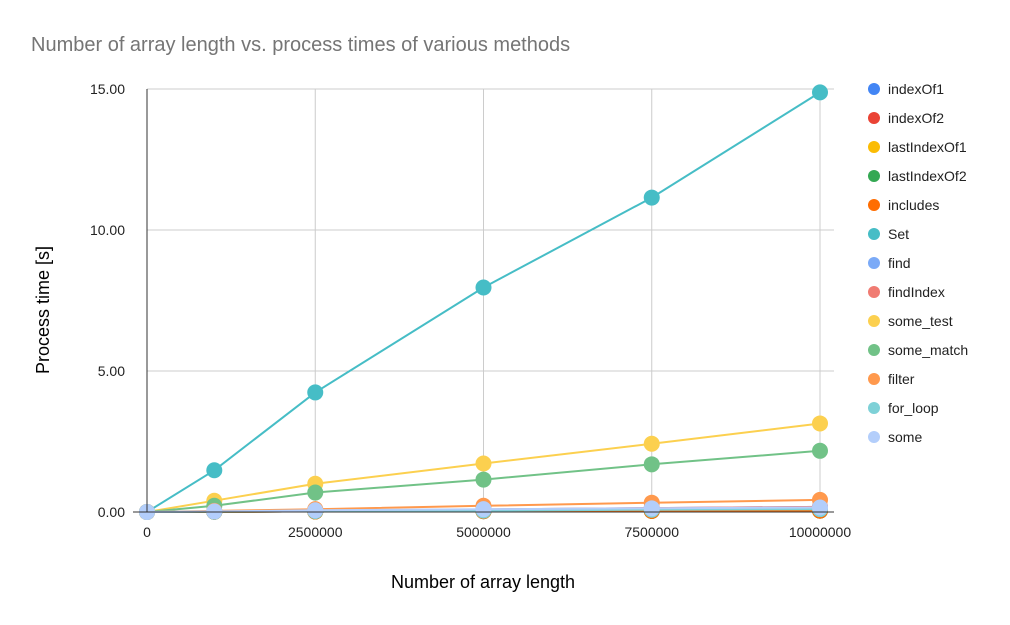 This screenshot has width=1010, height=625. What do you see at coordinates (898, 234) in the screenshot?
I see `legend-label: Set` at bounding box center [898, 234].